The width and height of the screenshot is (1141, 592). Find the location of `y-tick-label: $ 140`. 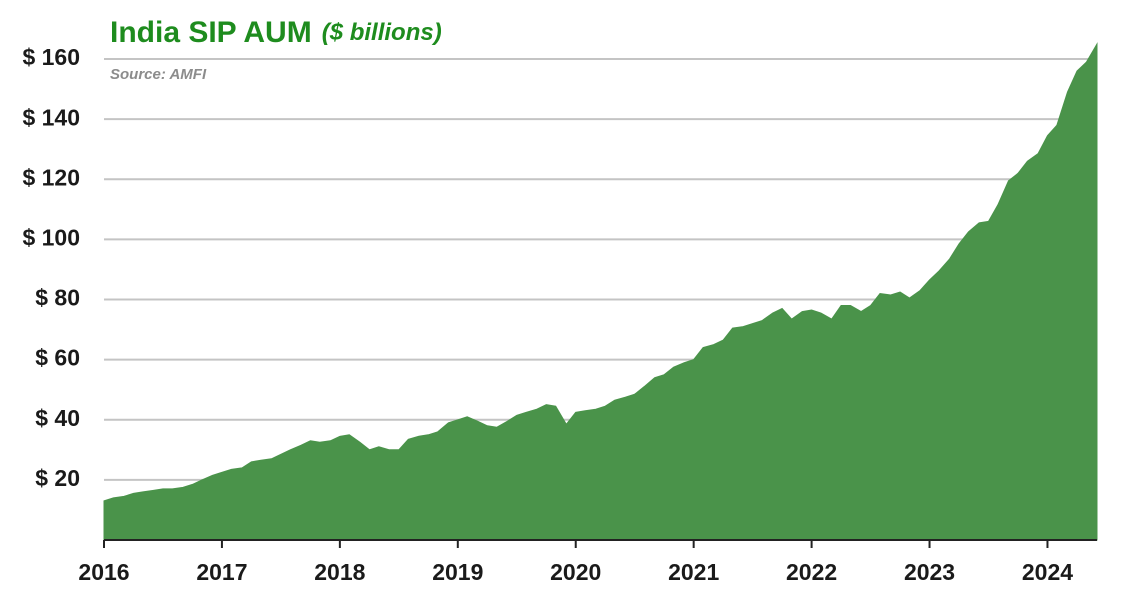

y-tick-label: $ 140 is located at coordinates (51, 117).